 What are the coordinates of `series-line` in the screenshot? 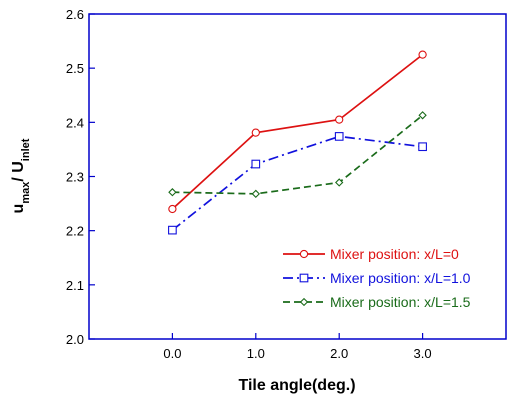 It's located at (298, 154).